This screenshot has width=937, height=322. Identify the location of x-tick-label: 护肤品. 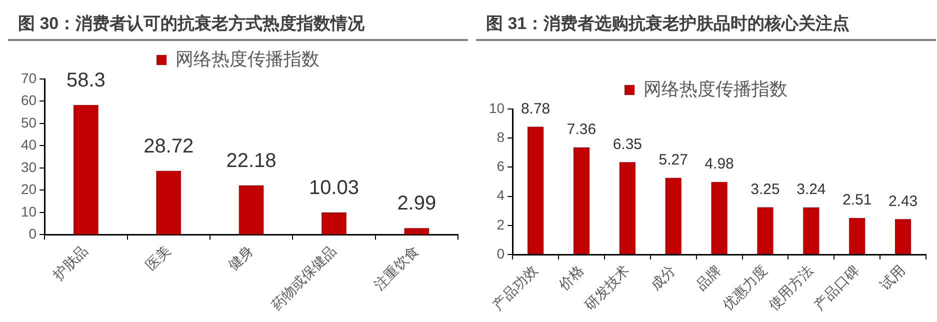
(70, 263).